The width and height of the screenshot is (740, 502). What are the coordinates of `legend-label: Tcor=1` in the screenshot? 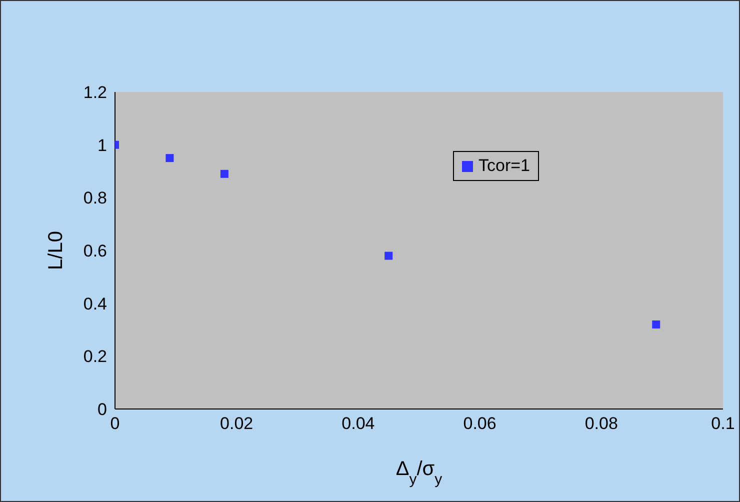 It's located at (504, 166).